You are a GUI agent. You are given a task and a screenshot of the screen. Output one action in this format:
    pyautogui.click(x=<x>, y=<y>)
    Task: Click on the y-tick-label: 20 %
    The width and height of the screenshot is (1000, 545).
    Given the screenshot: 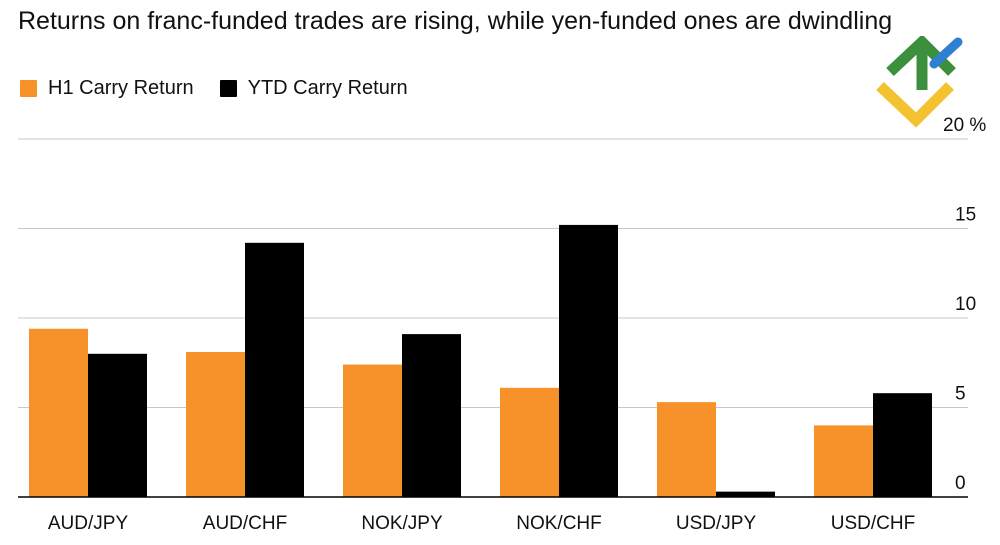 What is the action you would take?
    pyautogui.click(x=964, y=125)
    